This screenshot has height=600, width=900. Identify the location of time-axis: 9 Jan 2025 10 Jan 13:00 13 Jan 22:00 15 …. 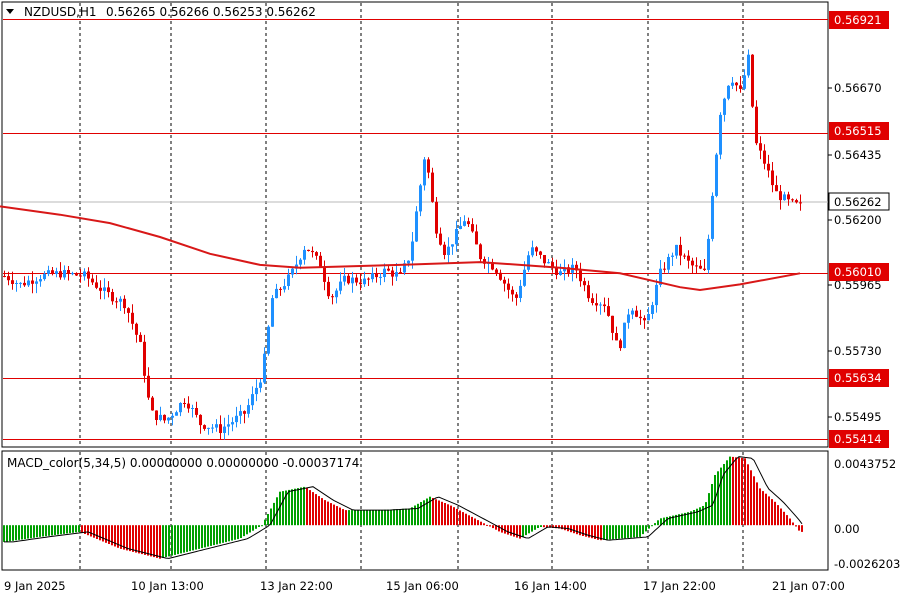
(424, 586).